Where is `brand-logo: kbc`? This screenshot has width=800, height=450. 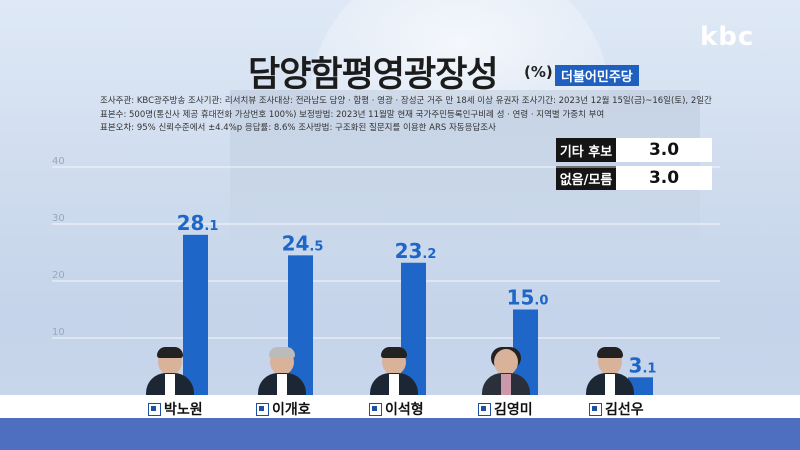 brand-logo: kbc is located at coordinates (727, 37).